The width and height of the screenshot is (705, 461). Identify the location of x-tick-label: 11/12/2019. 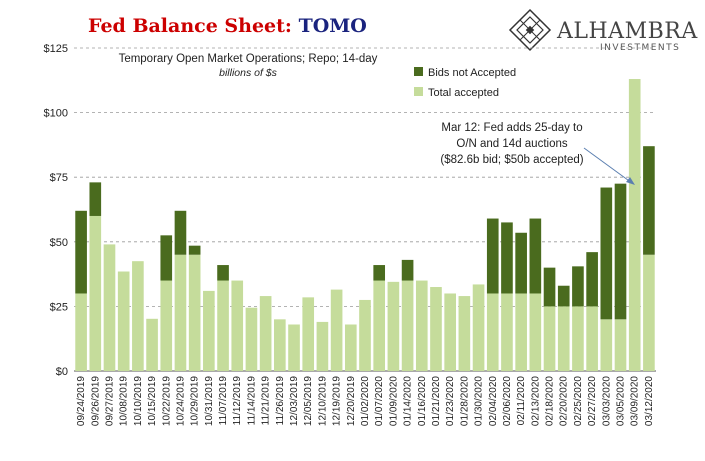
(237, 401).